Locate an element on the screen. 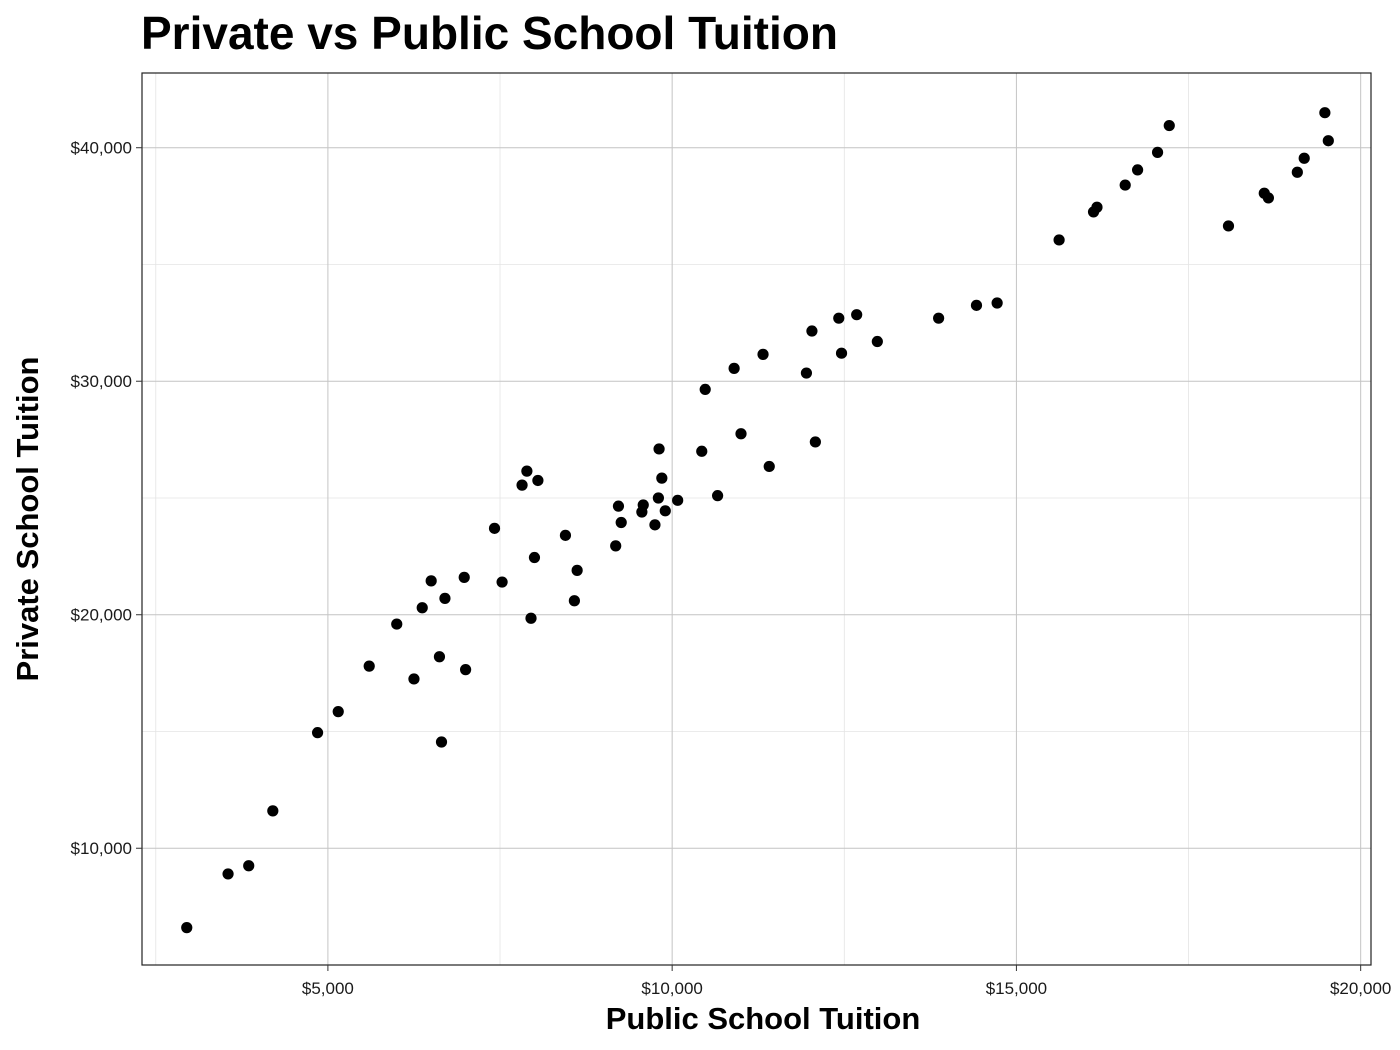 The width and height of the screenshot is (1400, 1050). x-axis: $5,000 $10,000 $15,000 $20,000 is located at coordinates (846, 981).